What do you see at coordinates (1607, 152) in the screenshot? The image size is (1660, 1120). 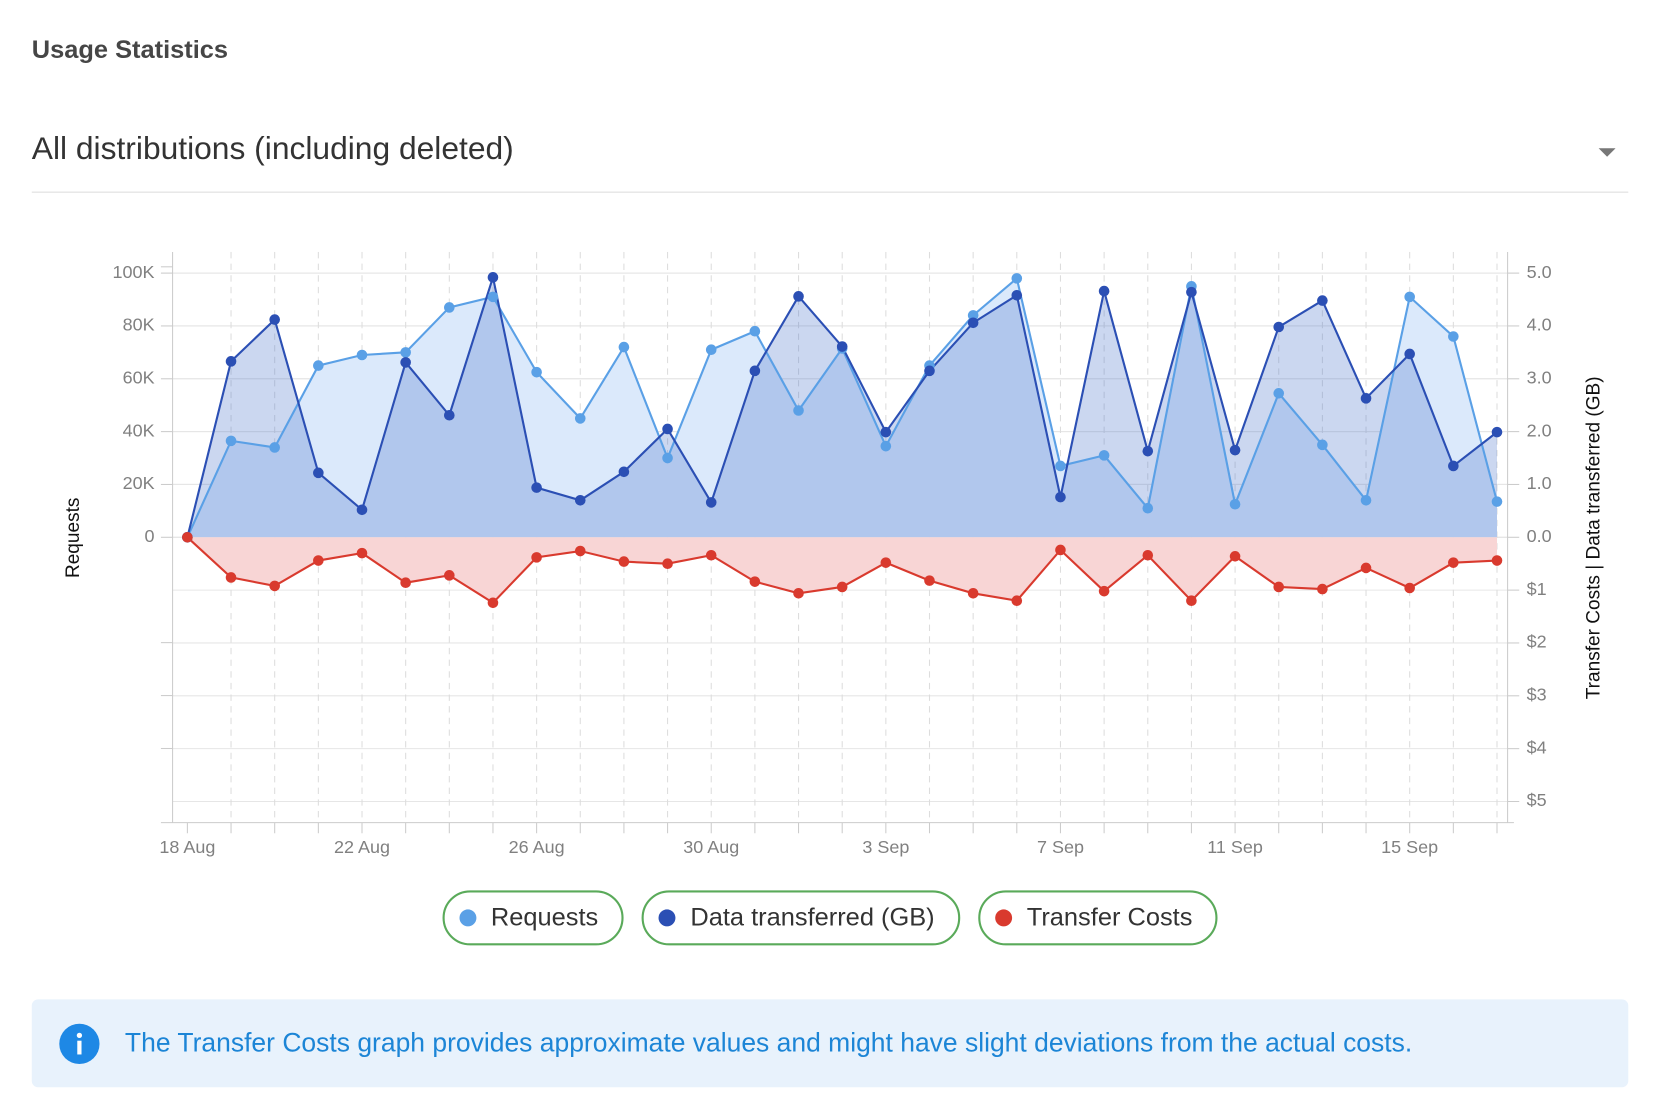 I see `caret-icon` at bounding box center [1607, 152].